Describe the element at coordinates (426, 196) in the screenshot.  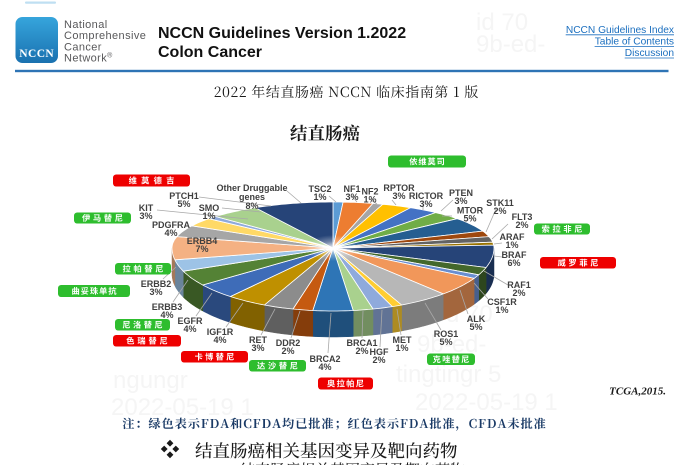
I see `svg-text: RICTOR` at that location.